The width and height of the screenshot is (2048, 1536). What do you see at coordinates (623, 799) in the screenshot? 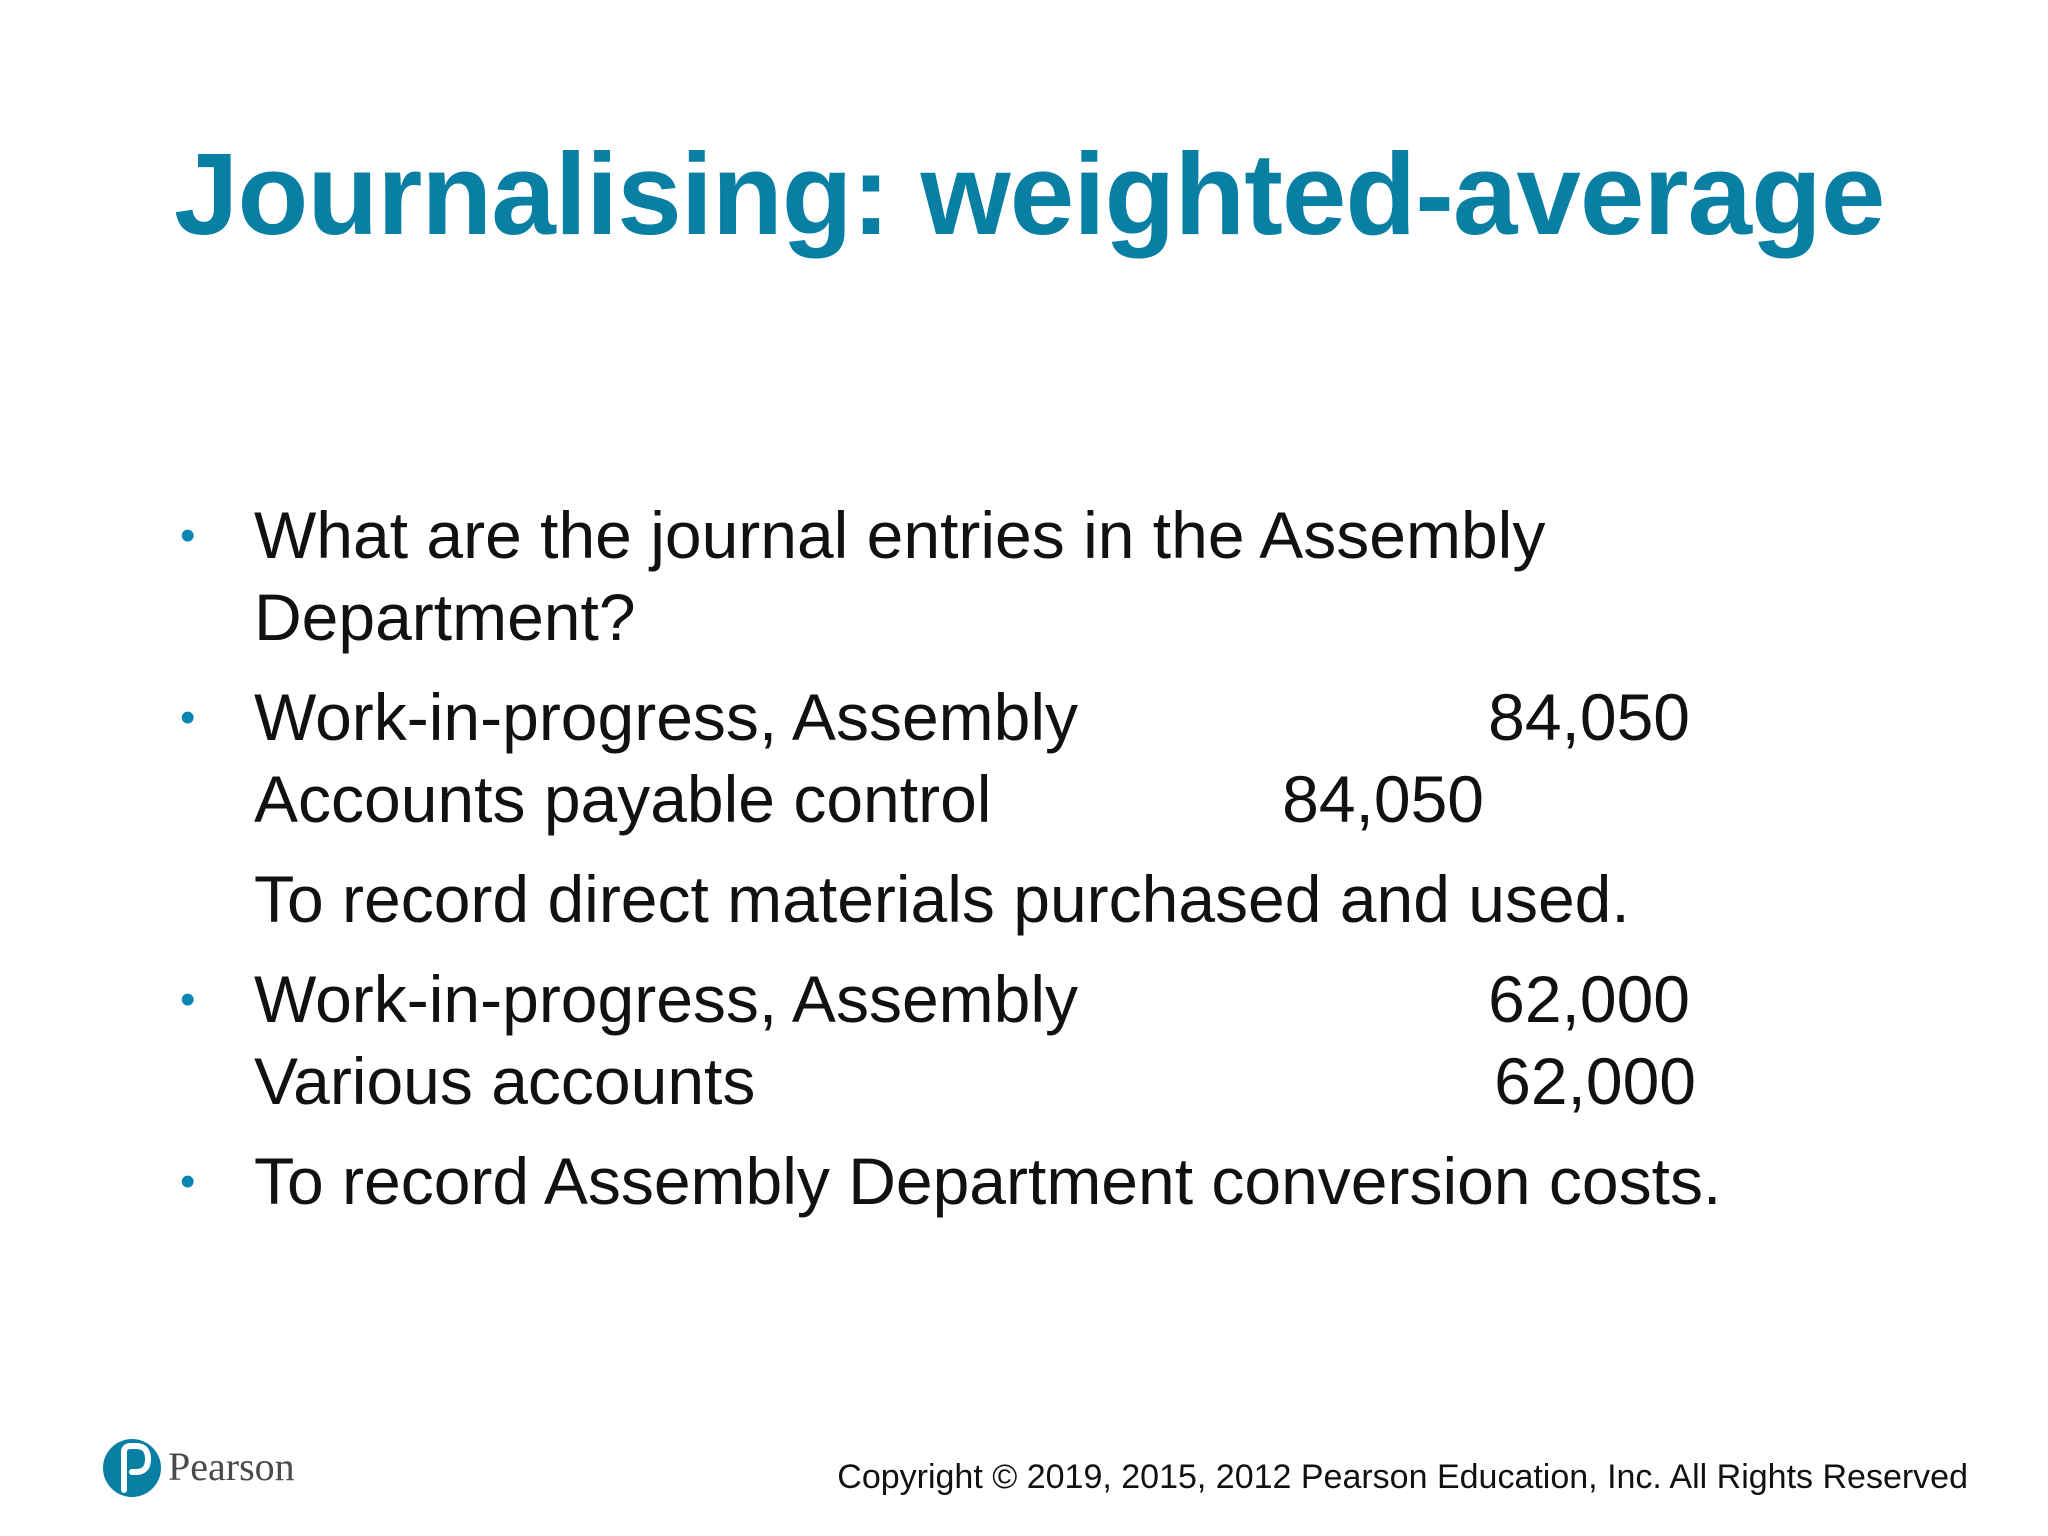
I see `entry-1-credit-account: Accounts payable control` at bounding box center [623, 799].